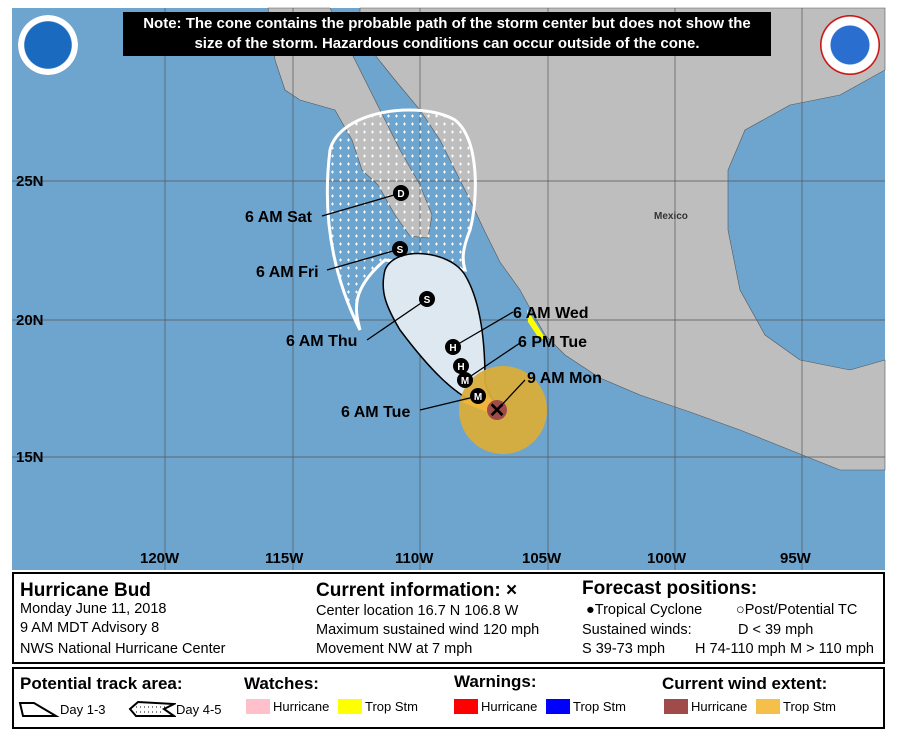 The image size is (897, 736). I want to click on nws-logo, so click(850, 45).